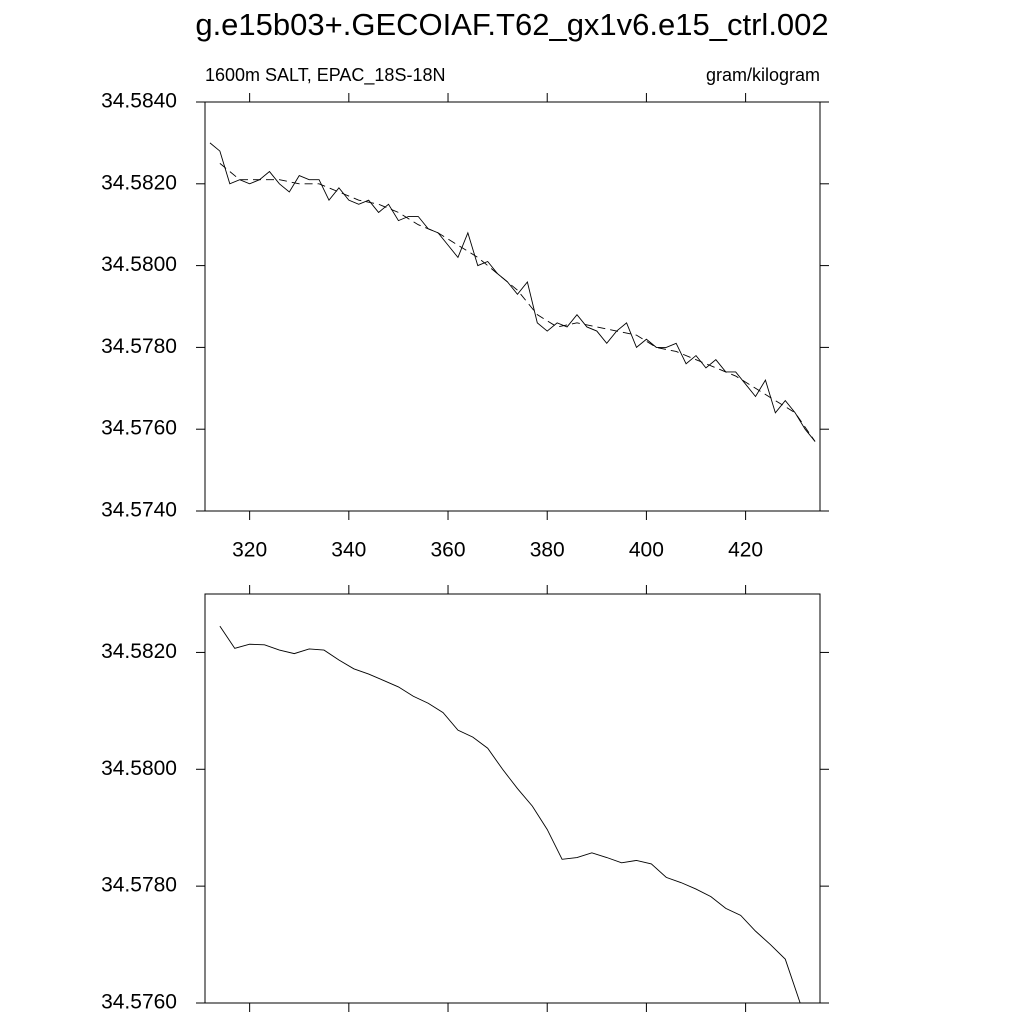 The height and width of the screenshot is (1024, 1024). Describe the element at coordinates (763, 75) in the screenshot. I see `subtitle-right: gram/kilogram` at that location.